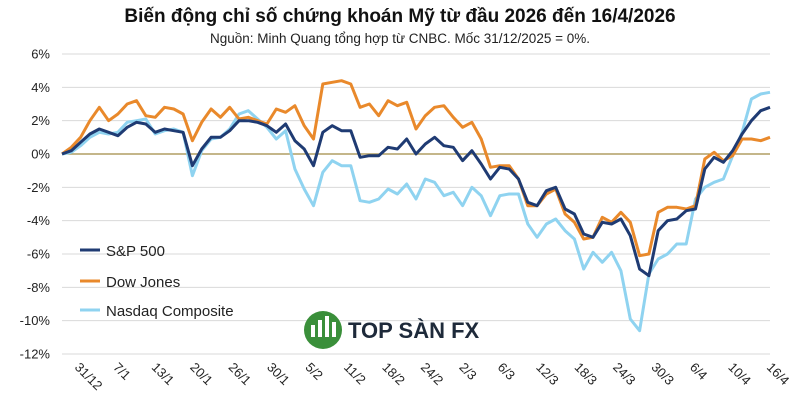 This screenshot has width=800, height=400. Describe the element at coordinates (39, 187) in the screenshot. I see `y-tick-label: -2%` at that location.